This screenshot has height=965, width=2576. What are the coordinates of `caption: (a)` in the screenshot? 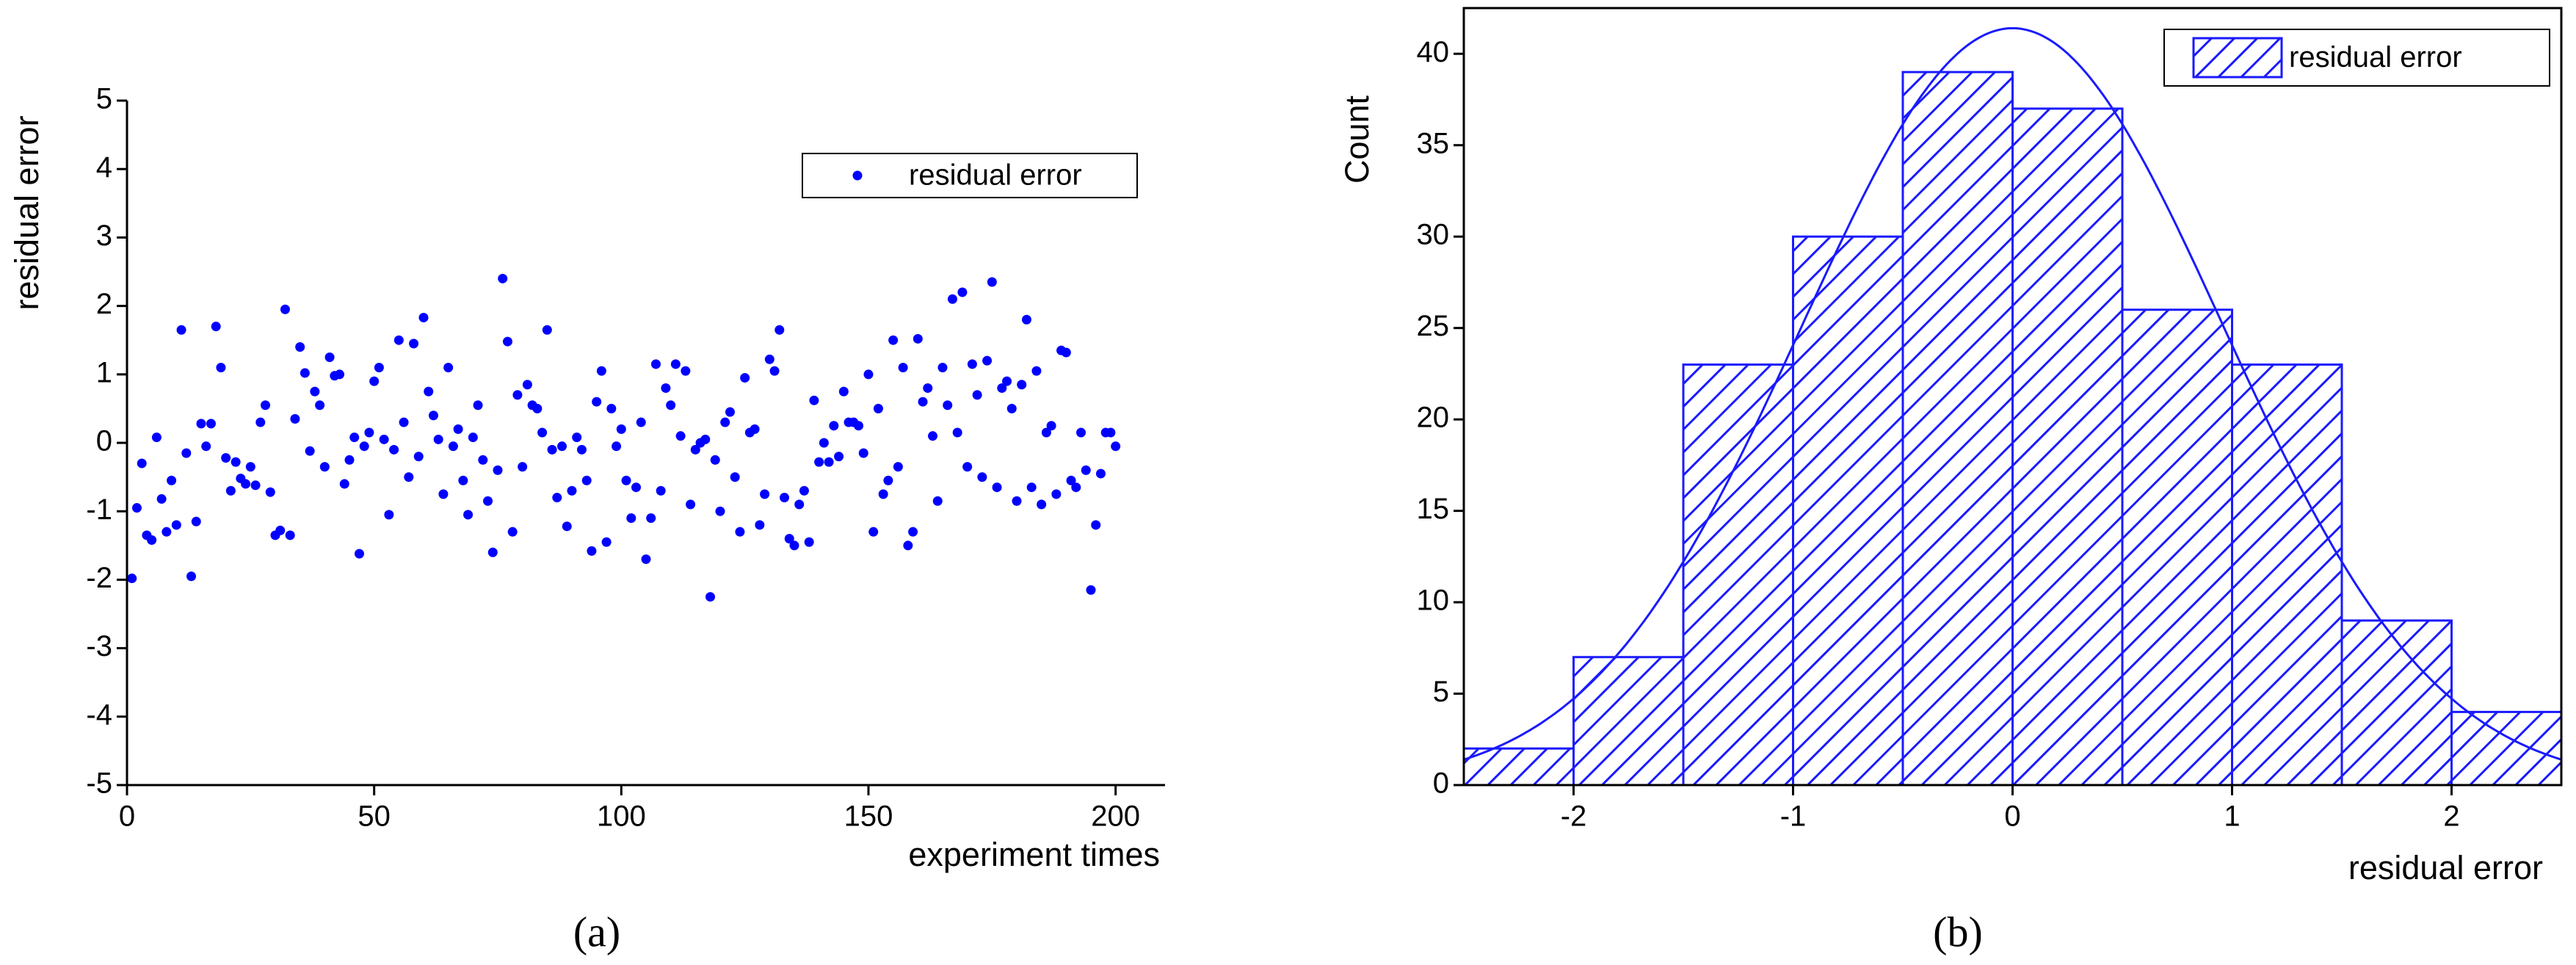 It's located at (597, 931).